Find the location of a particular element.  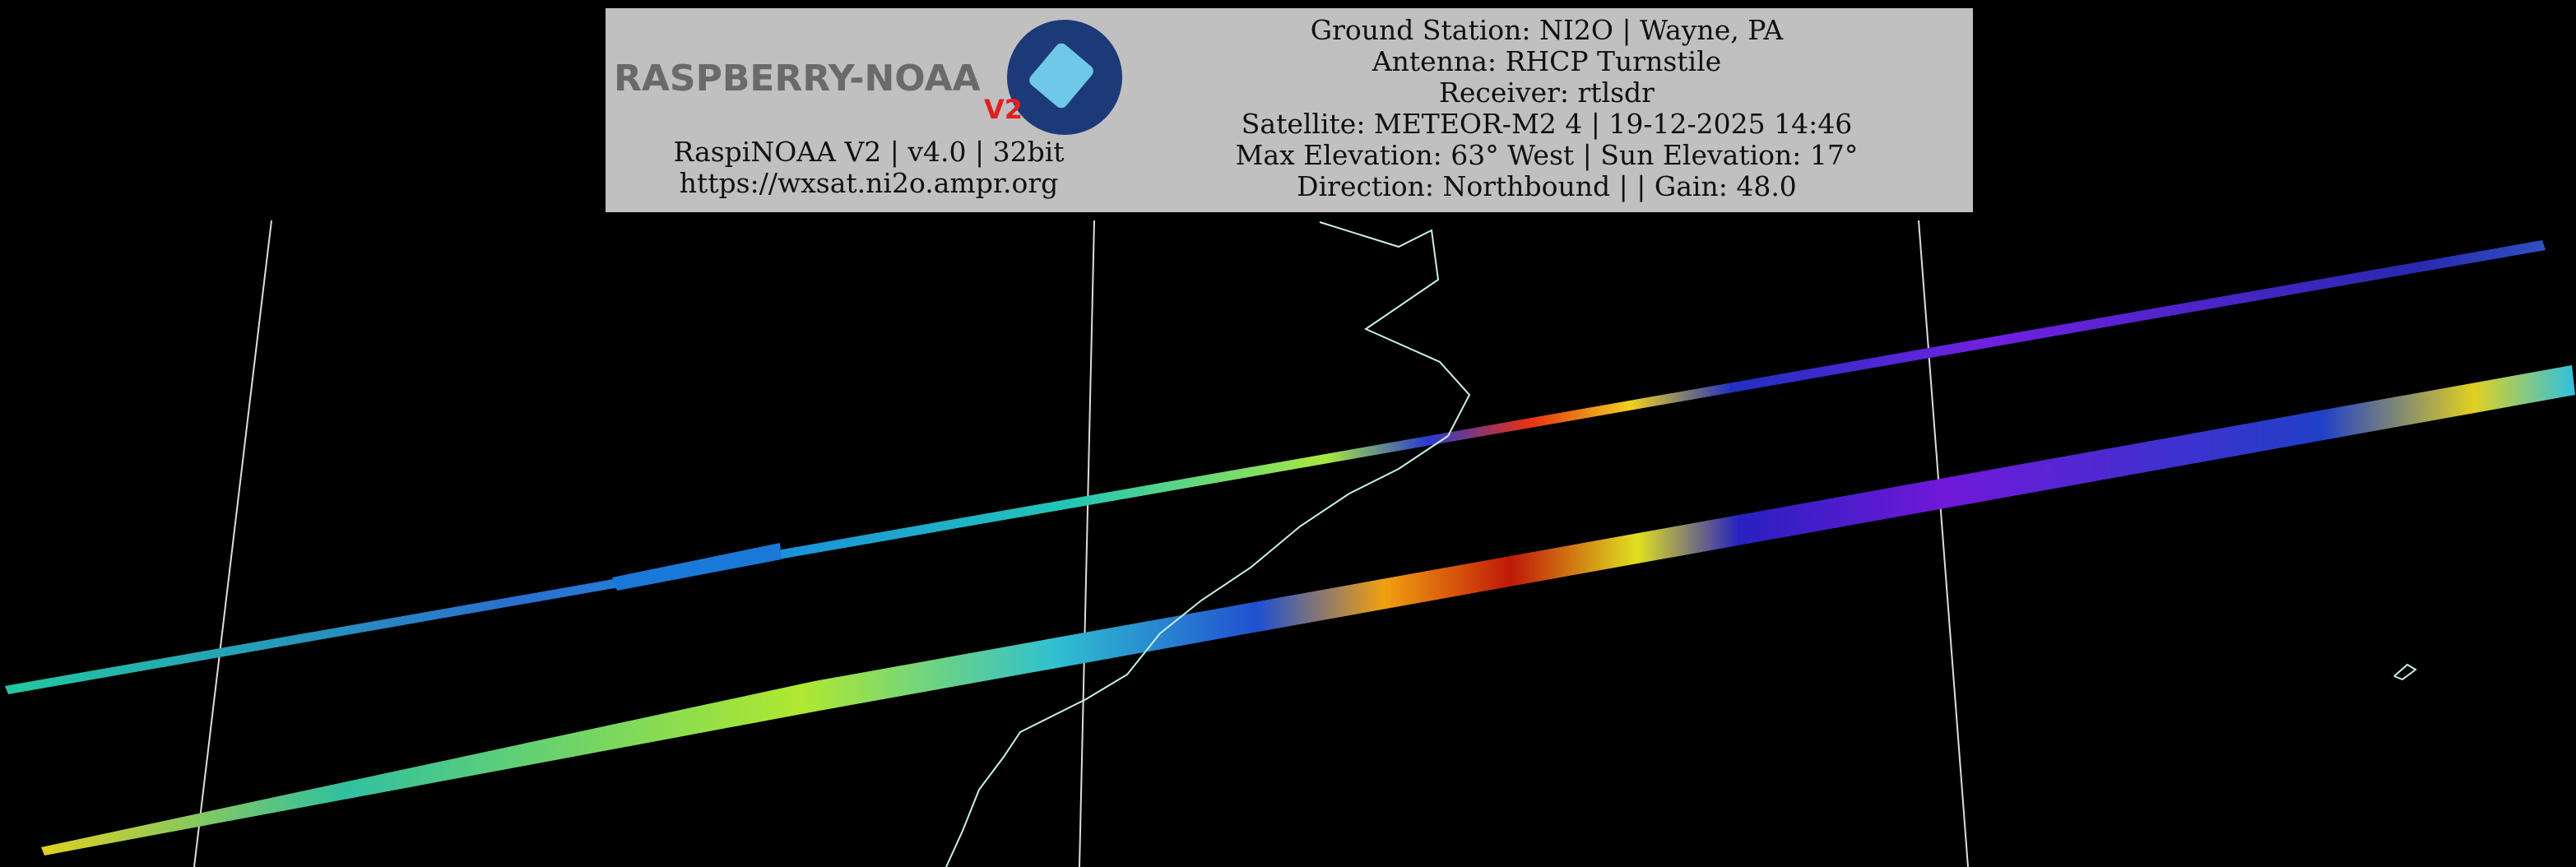

logo-satellite is located at coordinates (1061, 76).